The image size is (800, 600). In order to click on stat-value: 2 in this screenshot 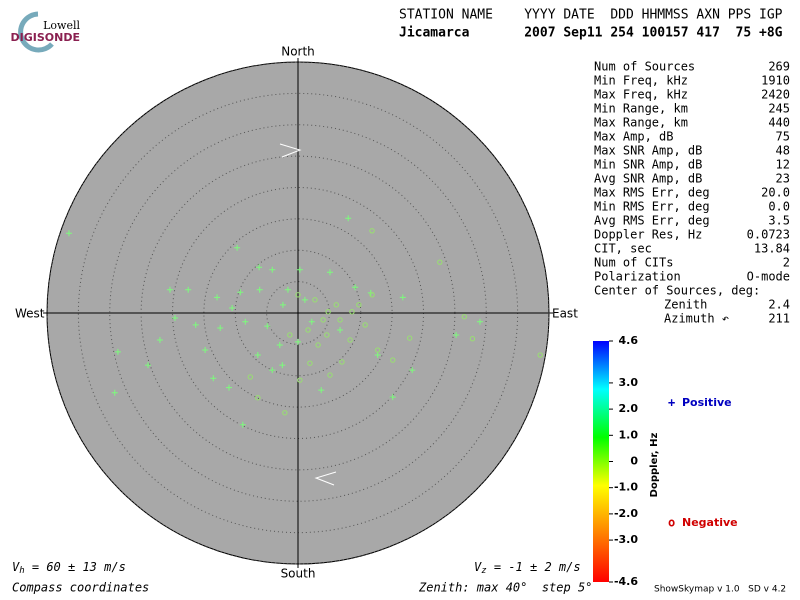, I will do `click(786, 263)`.